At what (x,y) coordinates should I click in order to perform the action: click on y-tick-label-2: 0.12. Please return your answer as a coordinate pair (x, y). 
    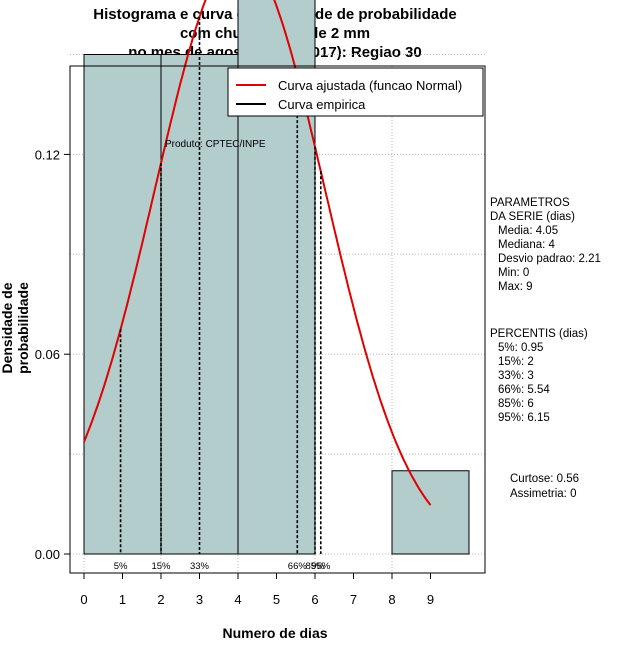
    Looking at the image, I should click on (47, 154).